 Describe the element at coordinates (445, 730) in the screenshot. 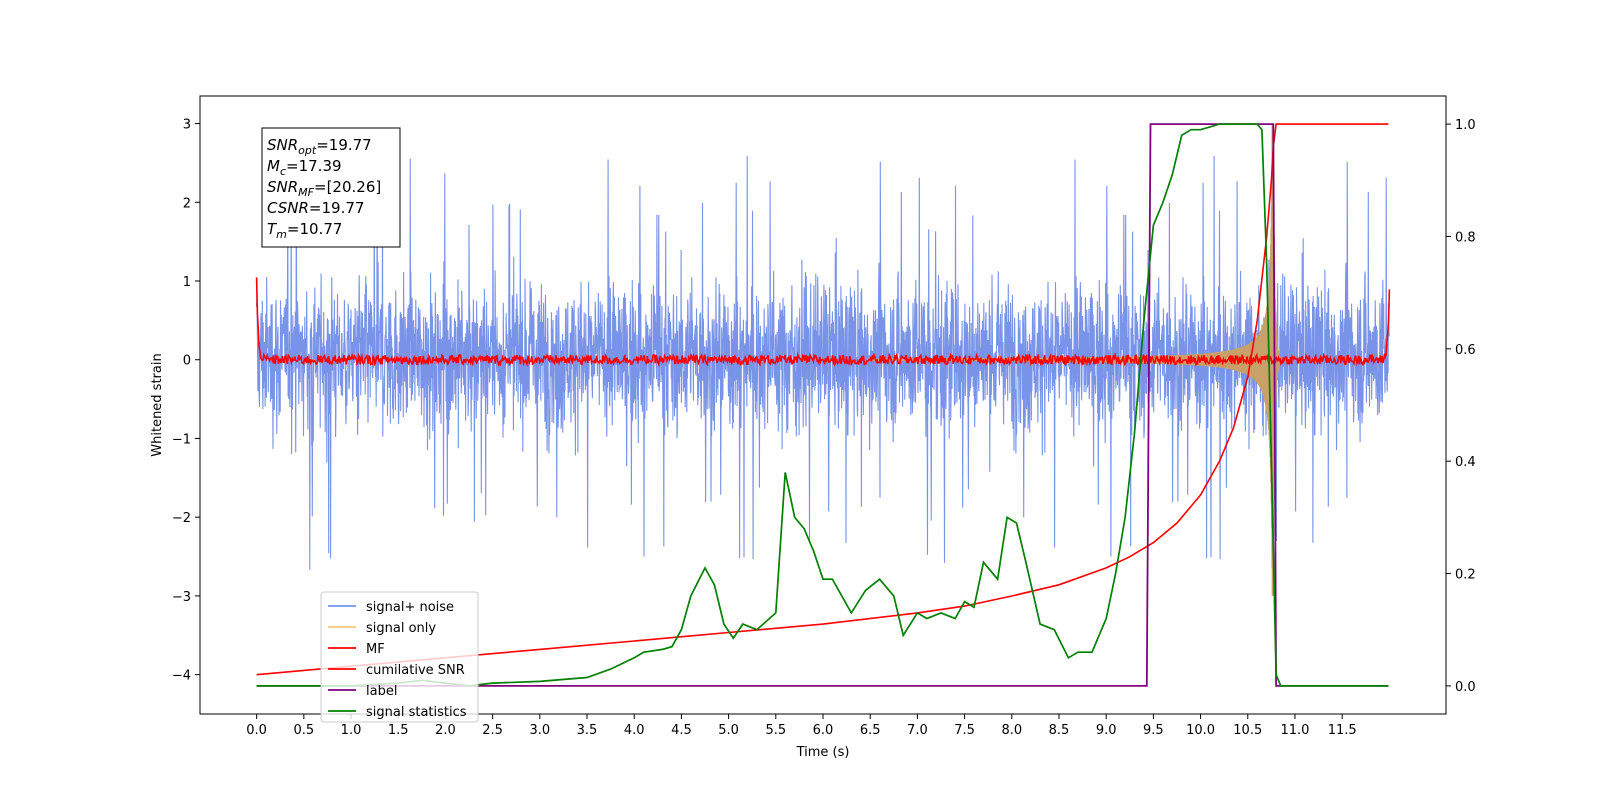

I see `x-tick-label: 2.0` at that location.